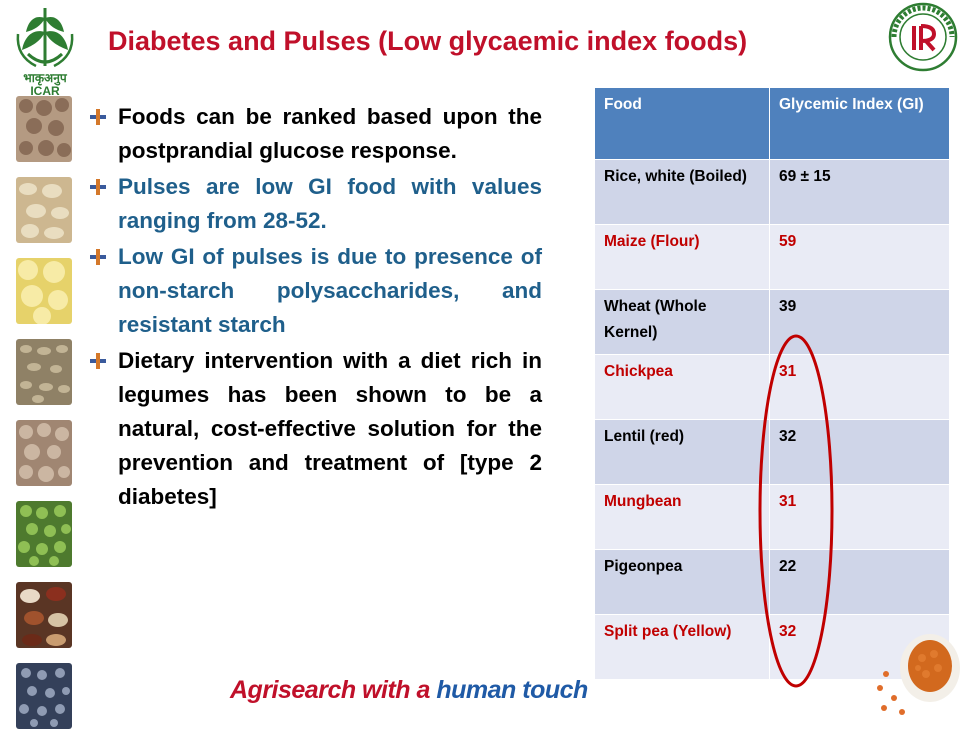 The height and width of the screenshot is (744, 960). Describe the element at coordinates (682, 647) in the screenshot. I see `food-cell: Split pea (Yellow)` at that location.